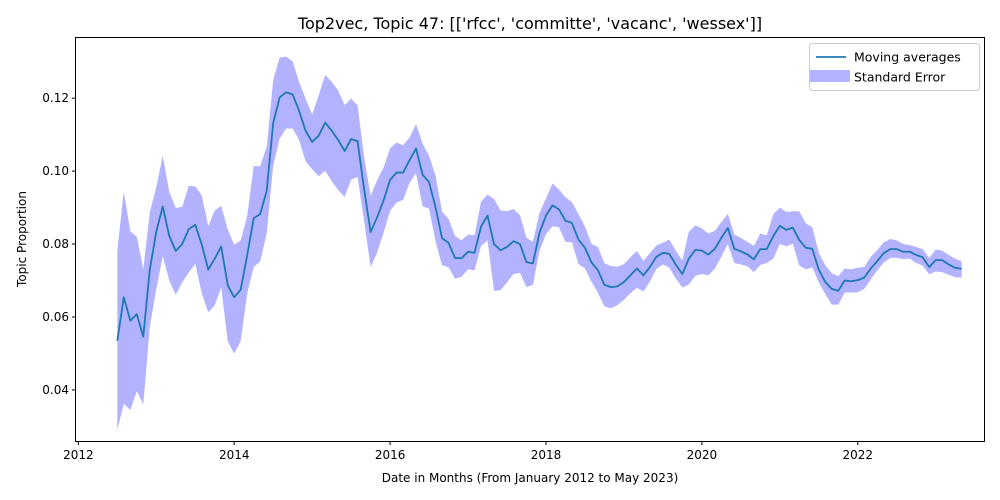 This screenshot has height=500, width=1000. Describe the element at coordinates (55, 98) in the screenshot. I see `y-tick-label: 0.12` at that location.